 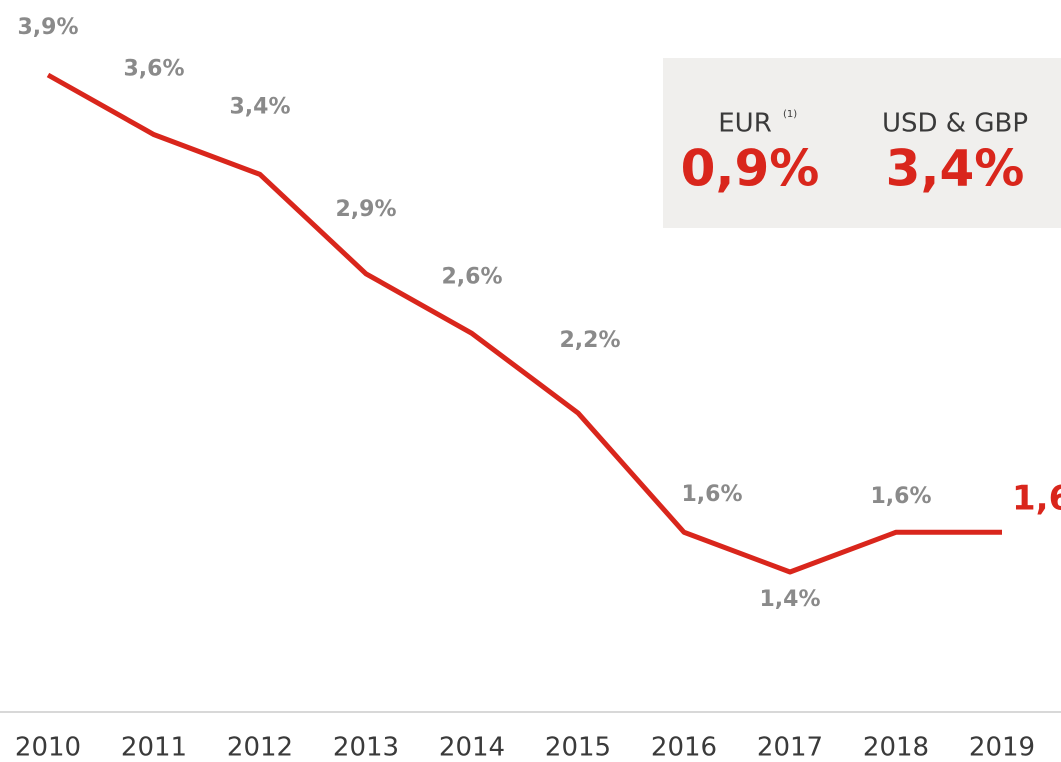 I want to click on inset-value: 3,4%, so click(x=955, y=169).